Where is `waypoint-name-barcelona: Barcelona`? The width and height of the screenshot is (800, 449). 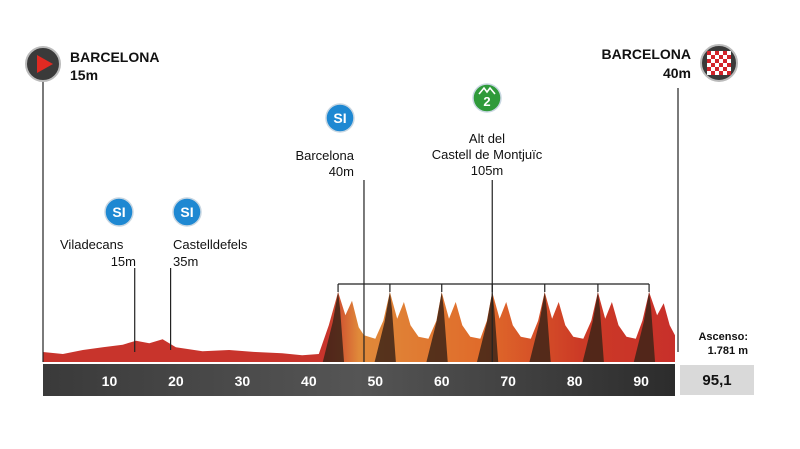 waypoint-name-barcelona: Barcelona is located at coordinates (324, 155).